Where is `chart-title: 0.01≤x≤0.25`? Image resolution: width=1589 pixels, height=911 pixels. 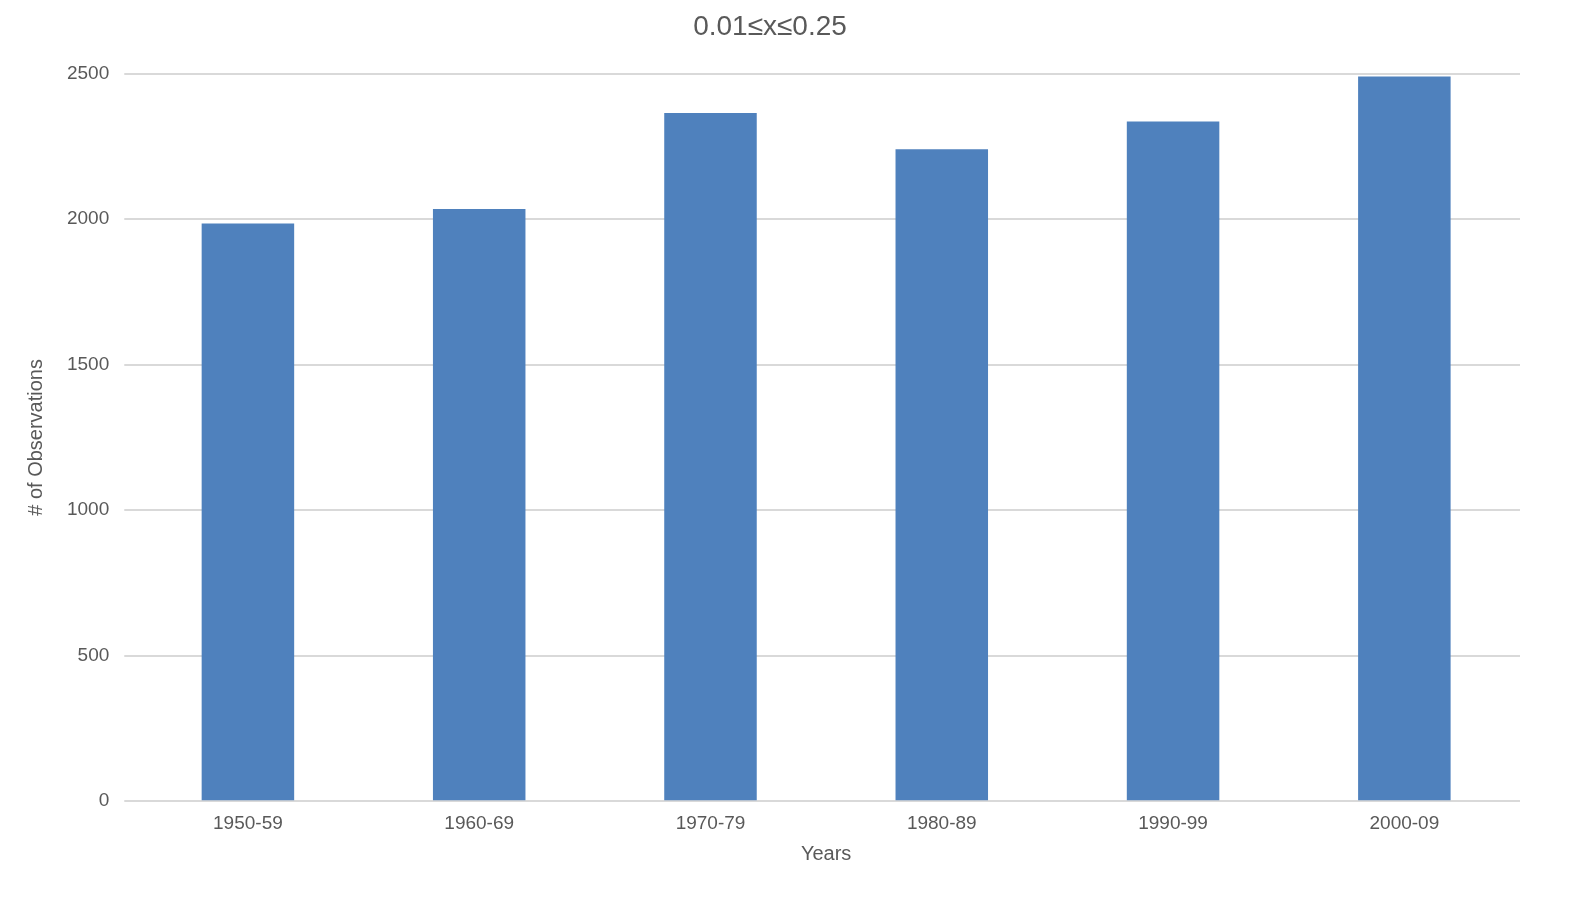
chart-title: 0.01≤x≤0.25 is located at coordinates (770, 25).